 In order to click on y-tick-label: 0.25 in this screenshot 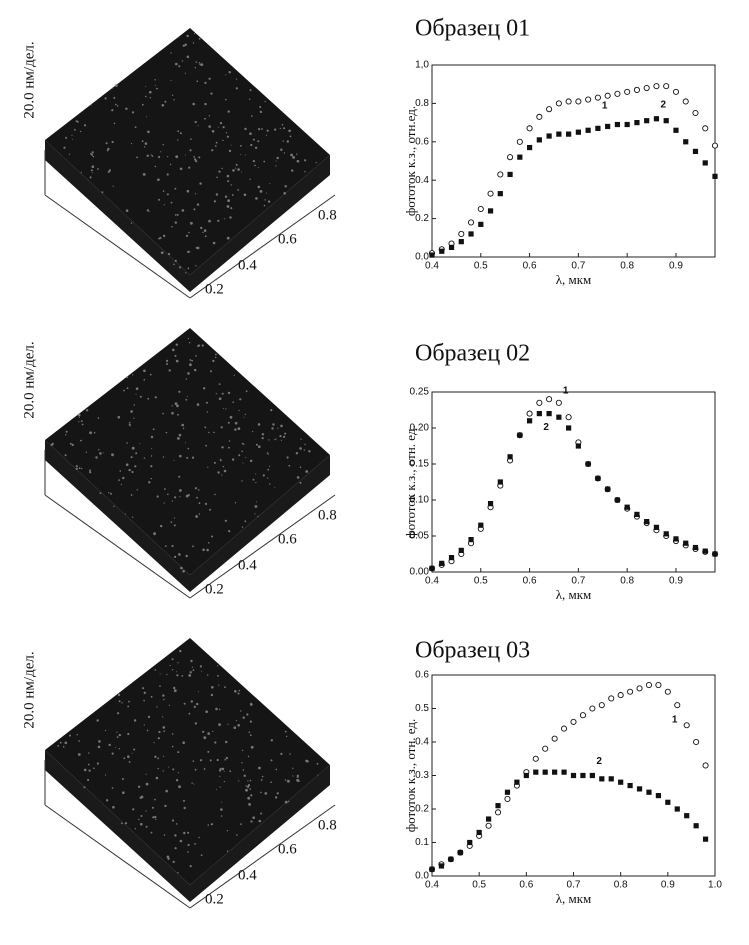, I will do `click(420, 392)`.